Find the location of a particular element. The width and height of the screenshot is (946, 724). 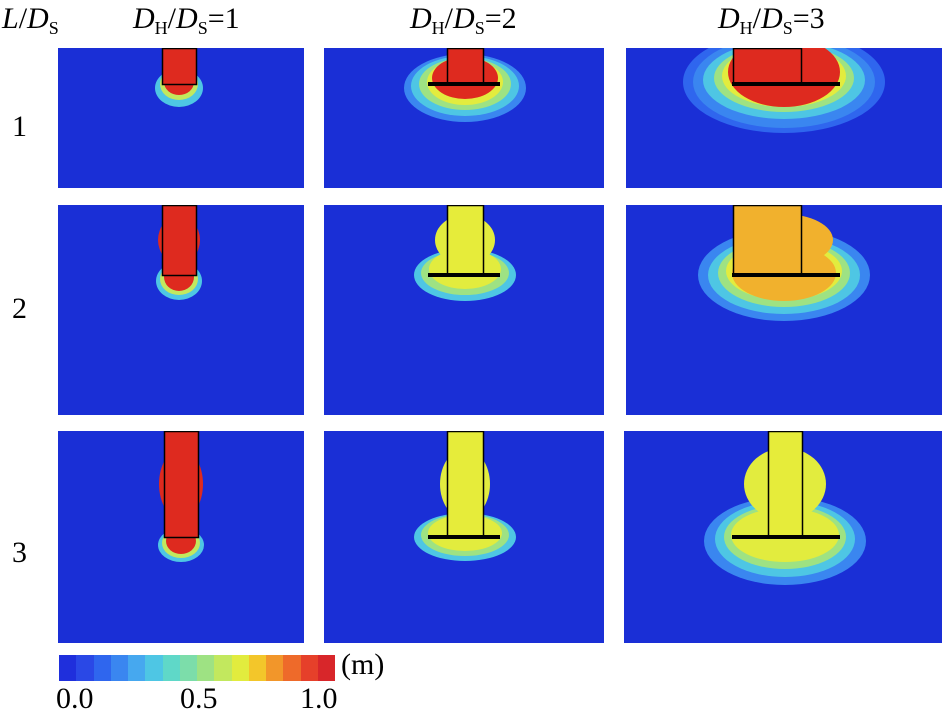

contour-panel-r3-c2 is located at coordinates (464, 537).